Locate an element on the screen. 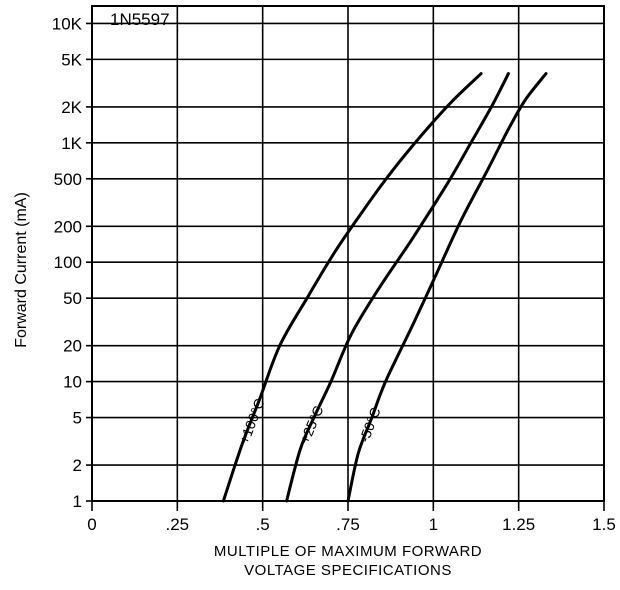 The image size is (620, 590). y-tick-label: 200 is located at coordinates (68, 226).